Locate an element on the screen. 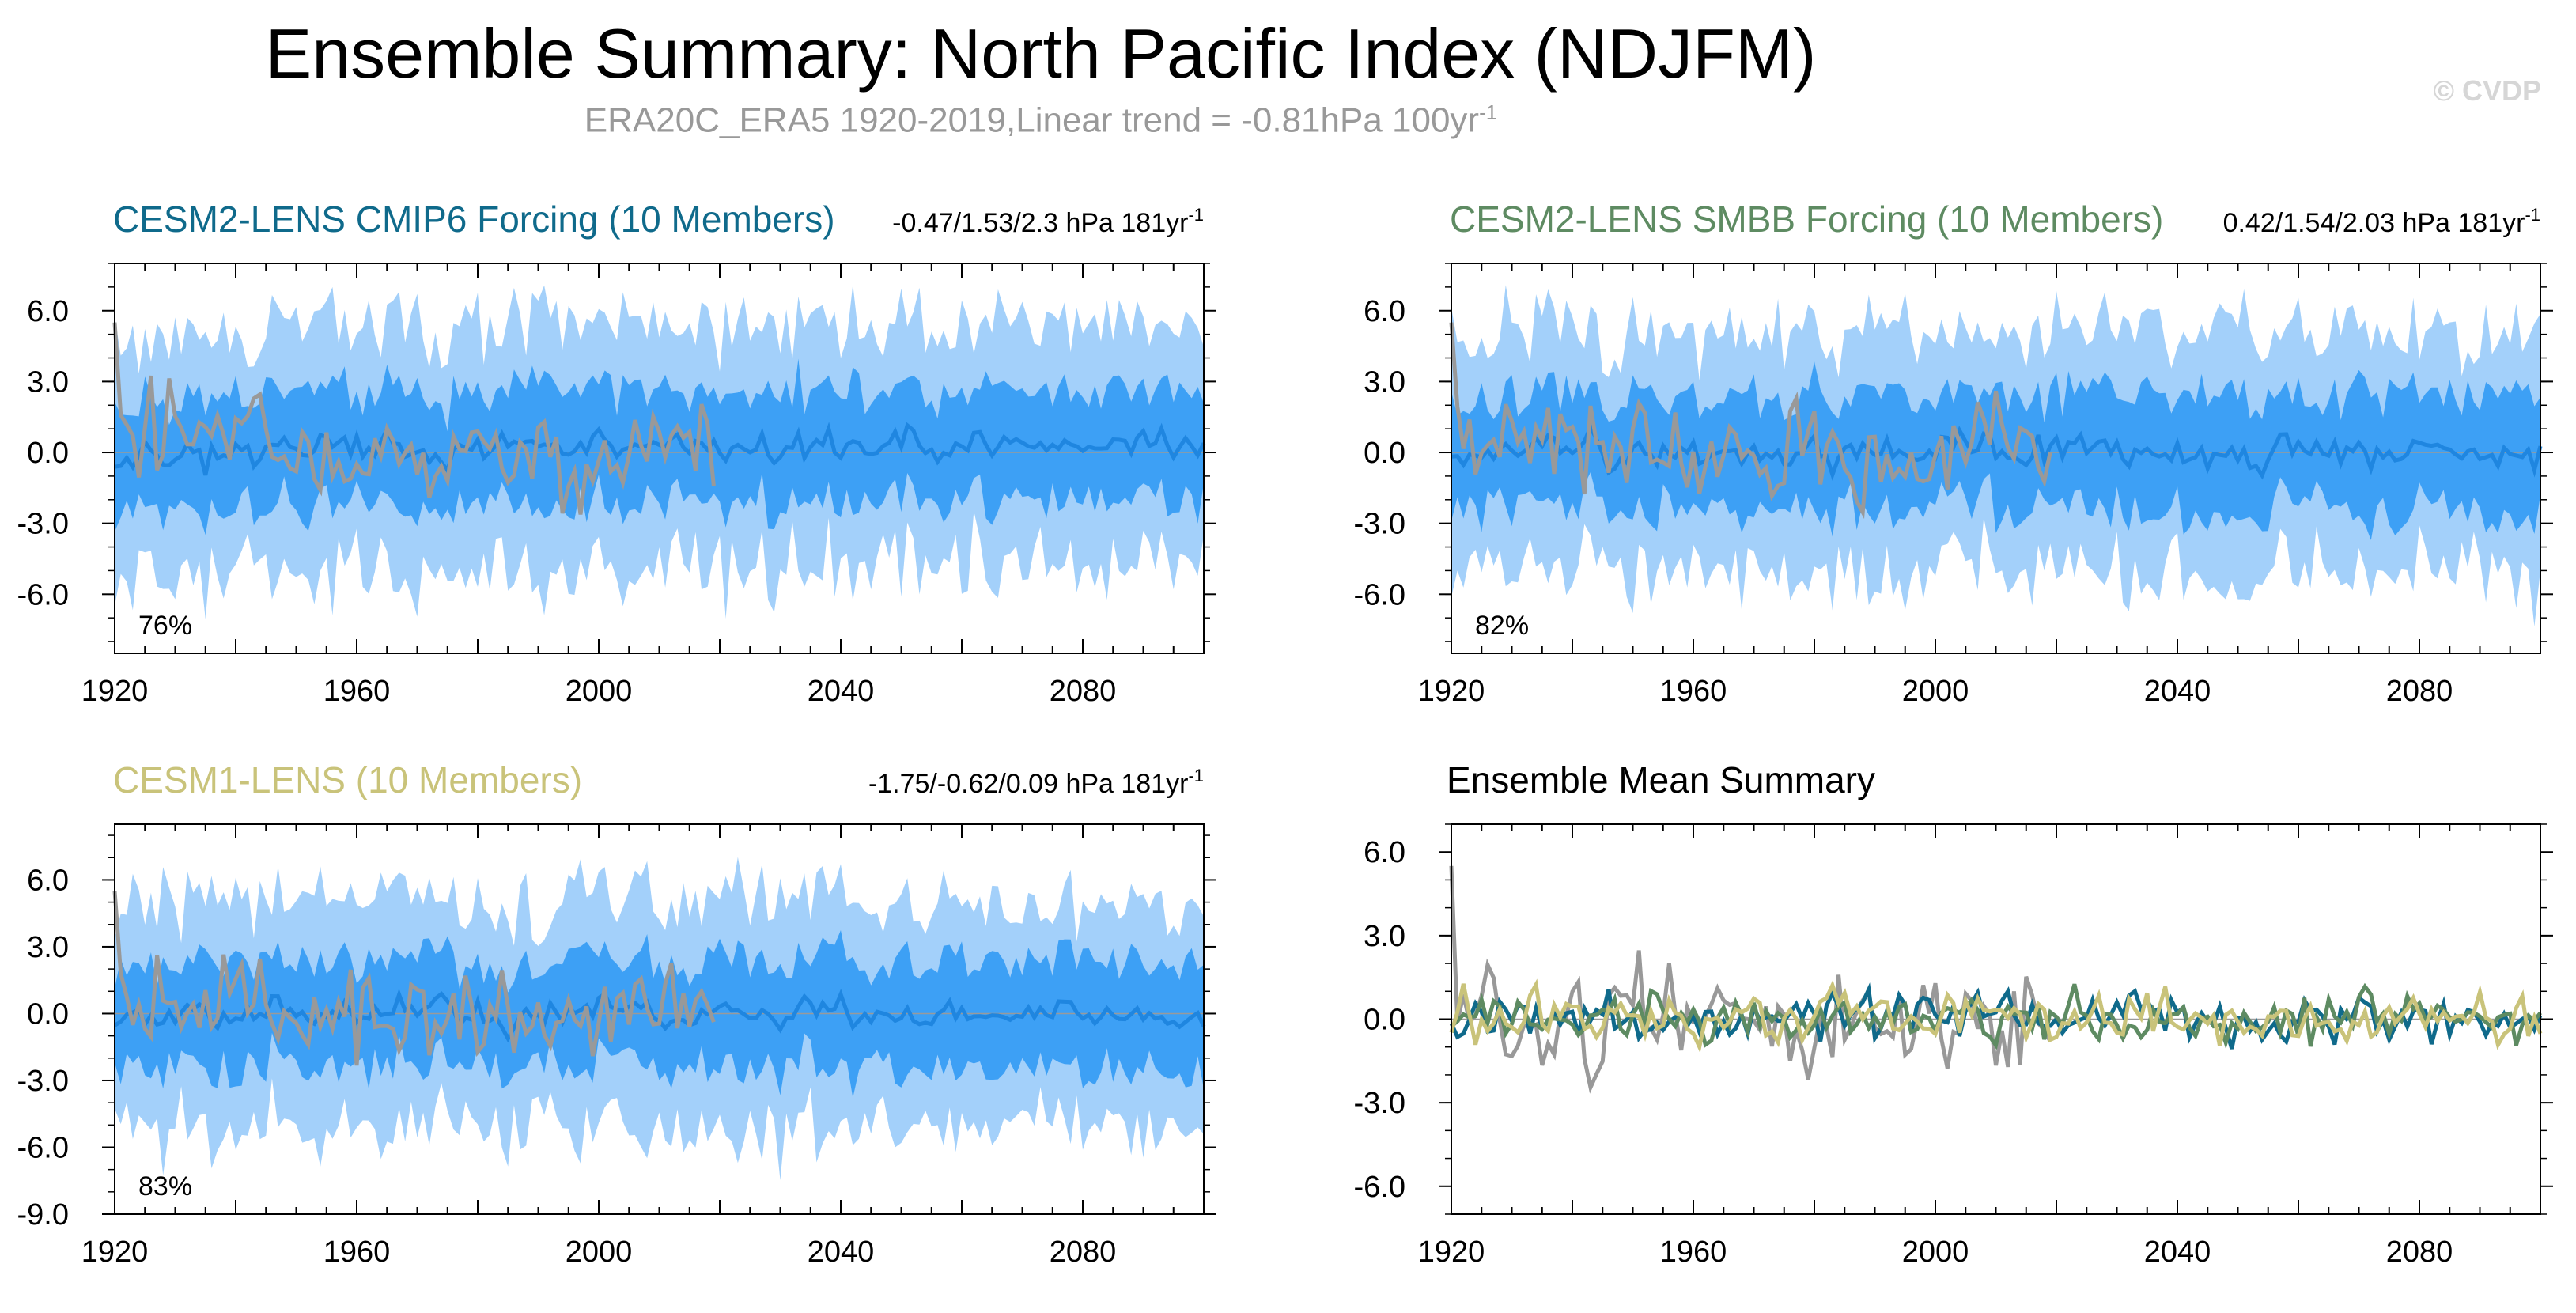  series-line-era20c-era5 is located at coordinates (1751, 979).